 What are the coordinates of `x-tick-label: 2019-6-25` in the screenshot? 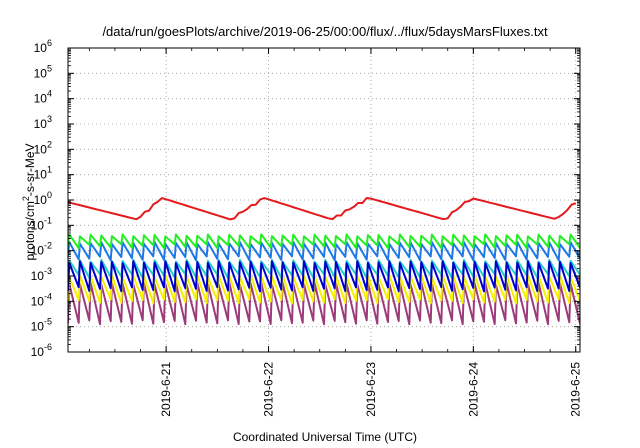 It's located at (576, 389).